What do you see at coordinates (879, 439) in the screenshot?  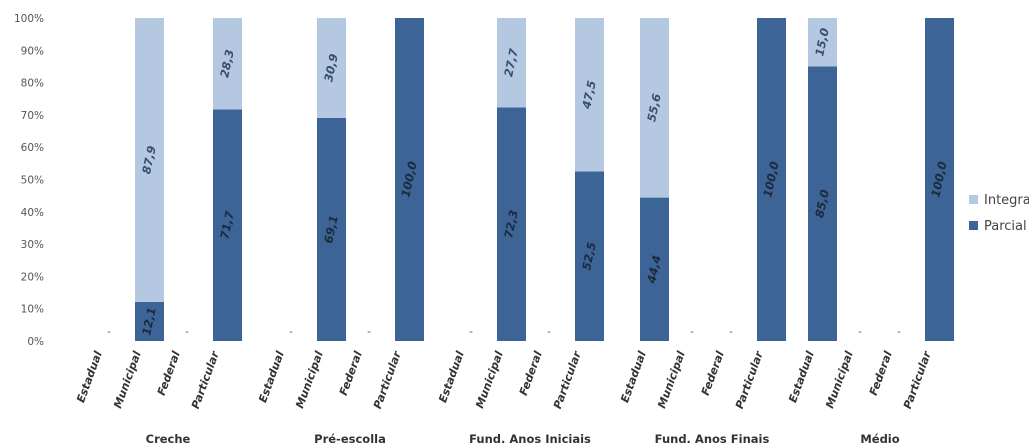 I see `group-label: Médio` at bounding box center [879, 439].